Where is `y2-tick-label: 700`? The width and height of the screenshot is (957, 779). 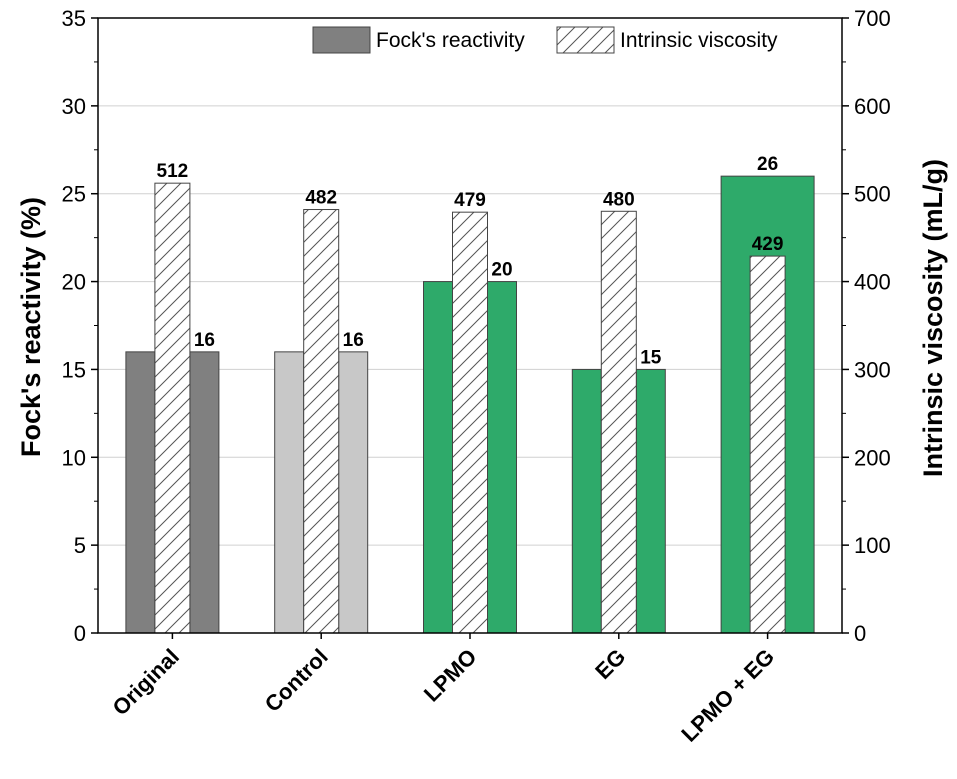 y2-tick-label: 700 is located at coordinates (872, 18).